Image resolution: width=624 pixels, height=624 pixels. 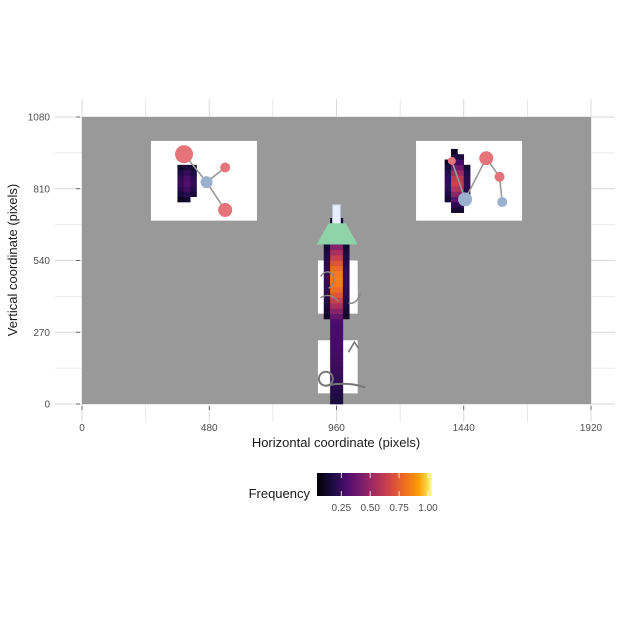 I want to click on x-axis-title: Horizontal coordinate (pixels), so click(x=336, y=442).